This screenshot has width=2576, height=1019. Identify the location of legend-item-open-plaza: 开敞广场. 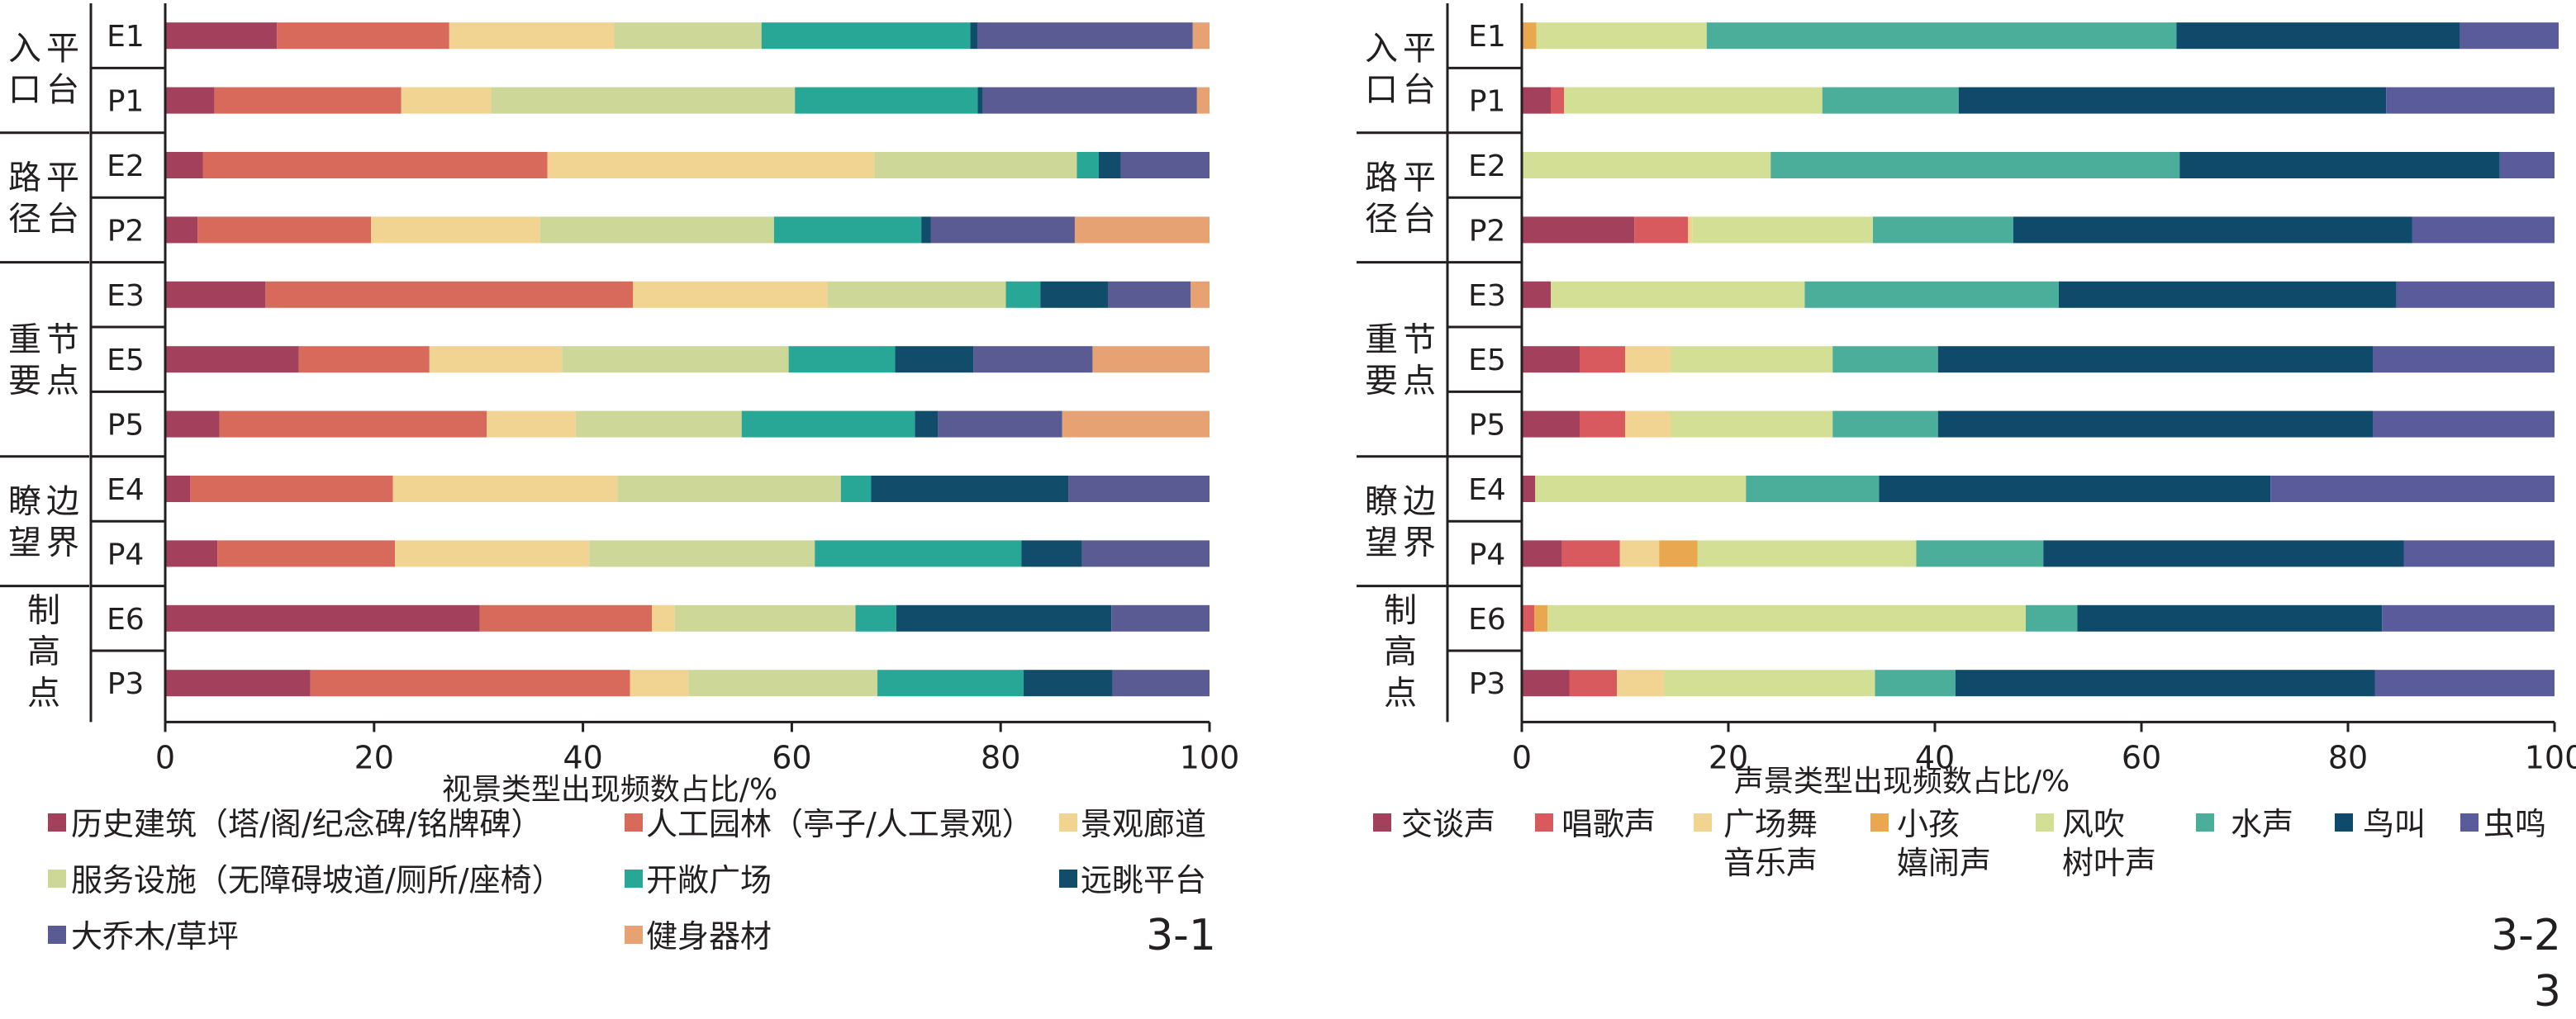
(698, 880).